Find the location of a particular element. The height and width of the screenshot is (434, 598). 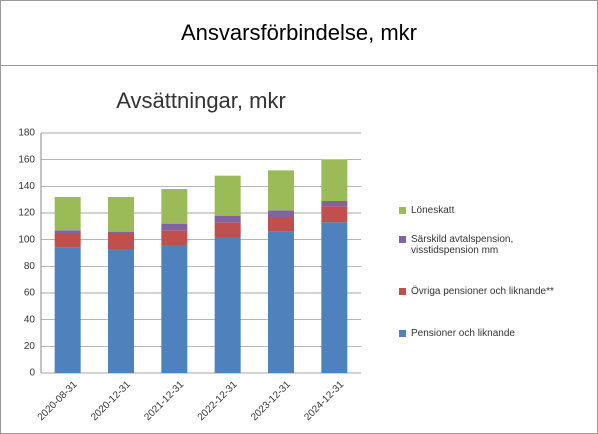

legend-item: Övriga pensioner och liknande** is located at coordinates (494, 291).